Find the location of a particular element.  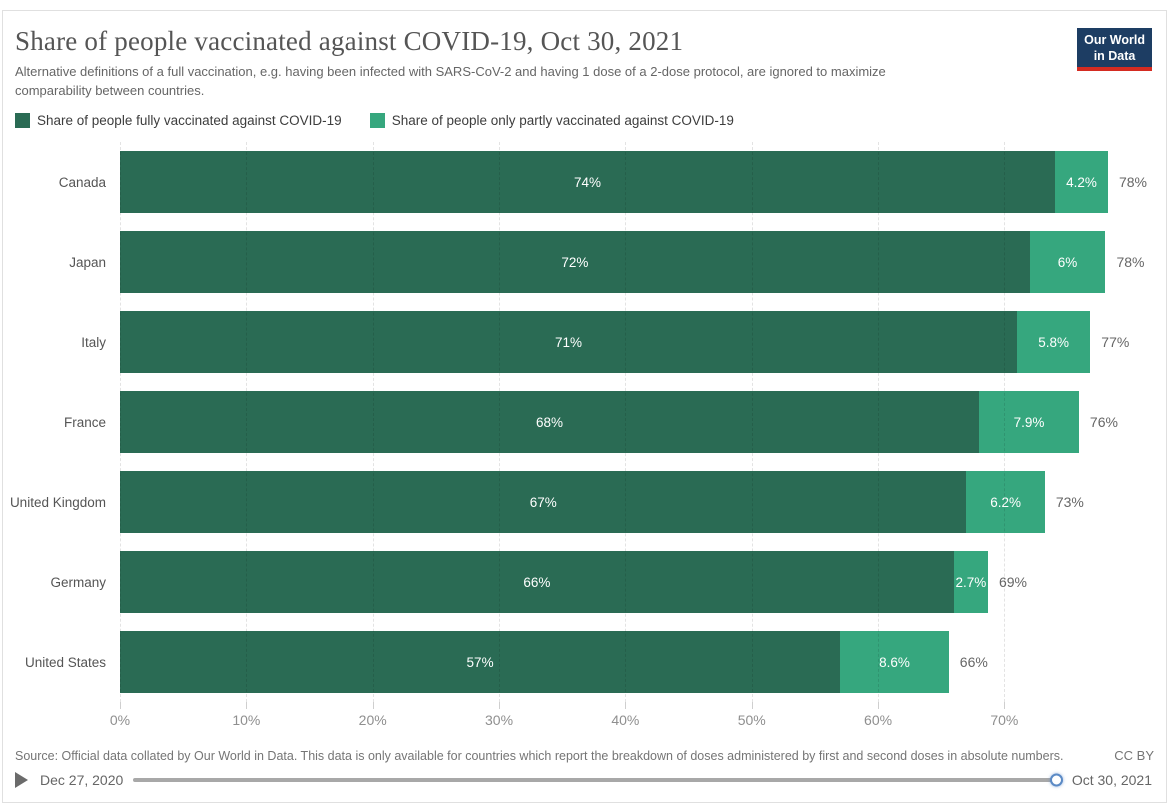

bar-track: 74% 4.2% 78% is located at coordinates (638, 182).